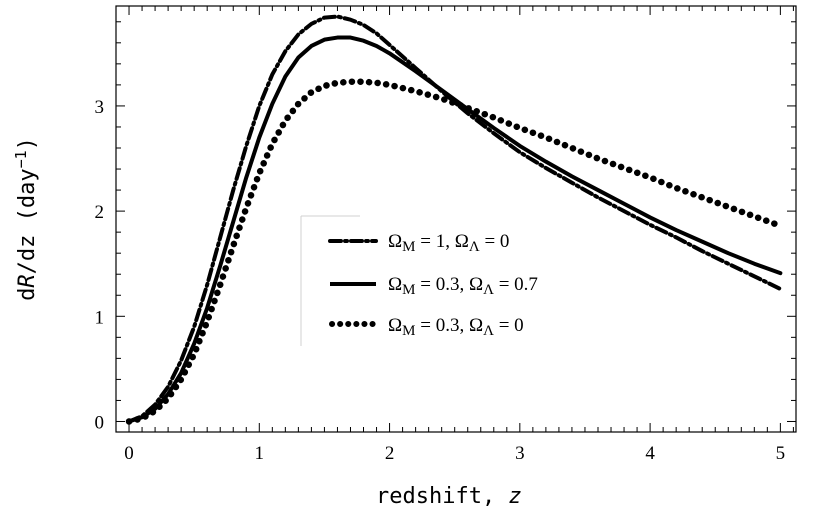 Image resolution: width=830 pixels, height=517 pixels. What do you see at coordinates (260, 453) in the screenshot?
I see `x-tick-label: 1` at bounding box center [260, 453].